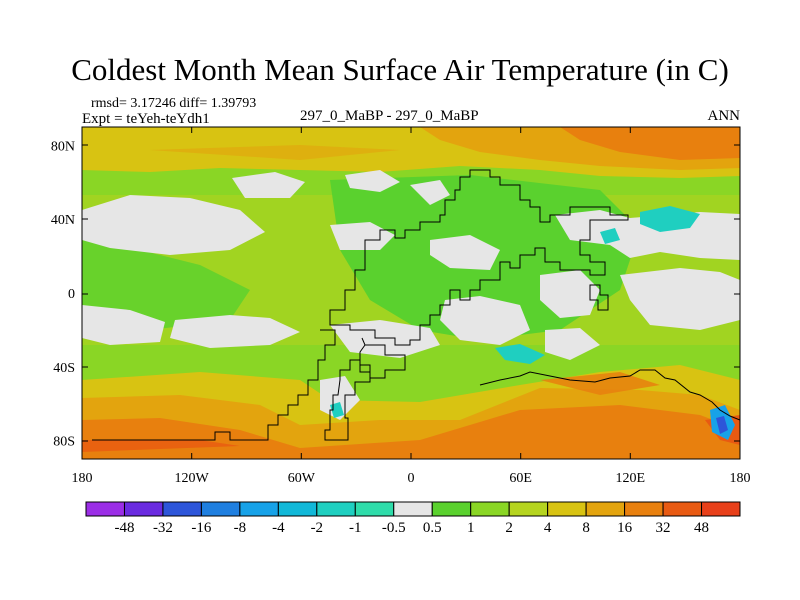 This screenshot has height=600, width=800. I want to click on x-tick-label: 120W, so click(192, 478).